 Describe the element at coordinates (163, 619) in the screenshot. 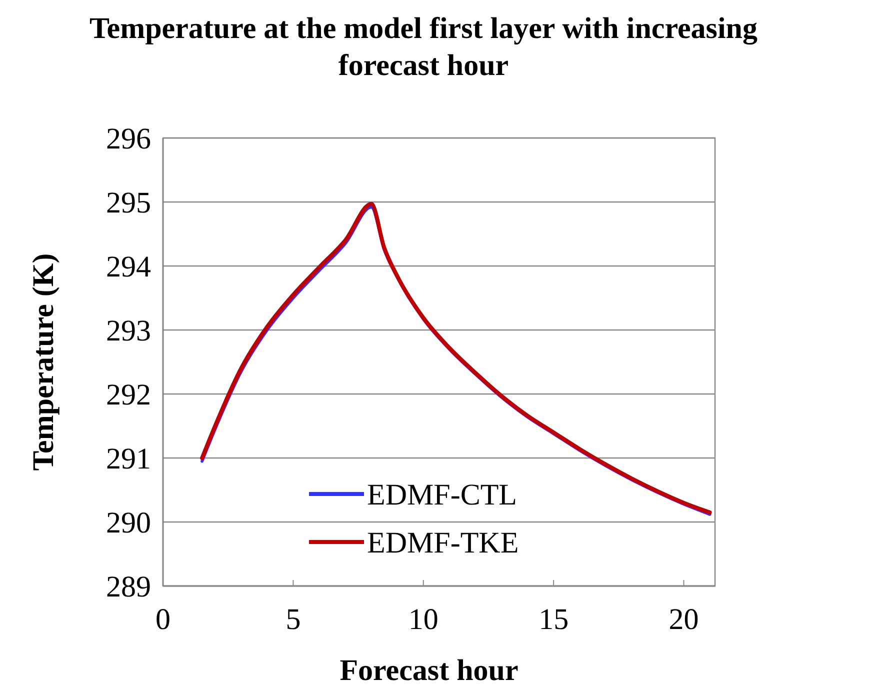

I see `x-tick-label: 0` at that location.